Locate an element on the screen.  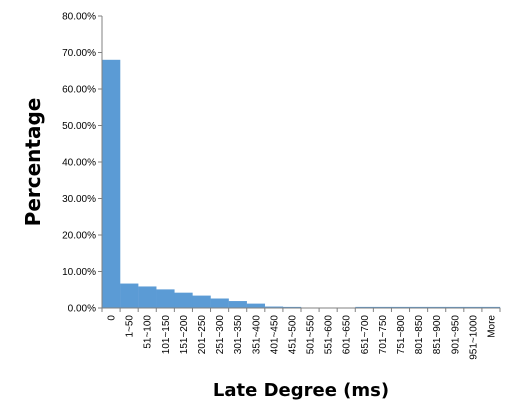
bar-701~750 is located at coordinates (382, 307).